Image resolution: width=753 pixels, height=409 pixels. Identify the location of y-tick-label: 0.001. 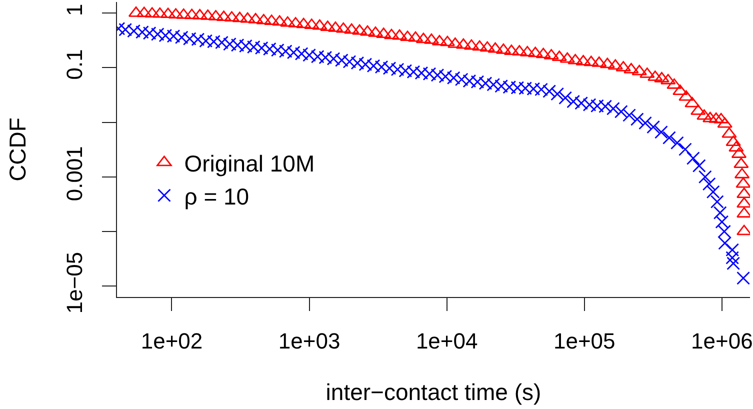
(75, 174).